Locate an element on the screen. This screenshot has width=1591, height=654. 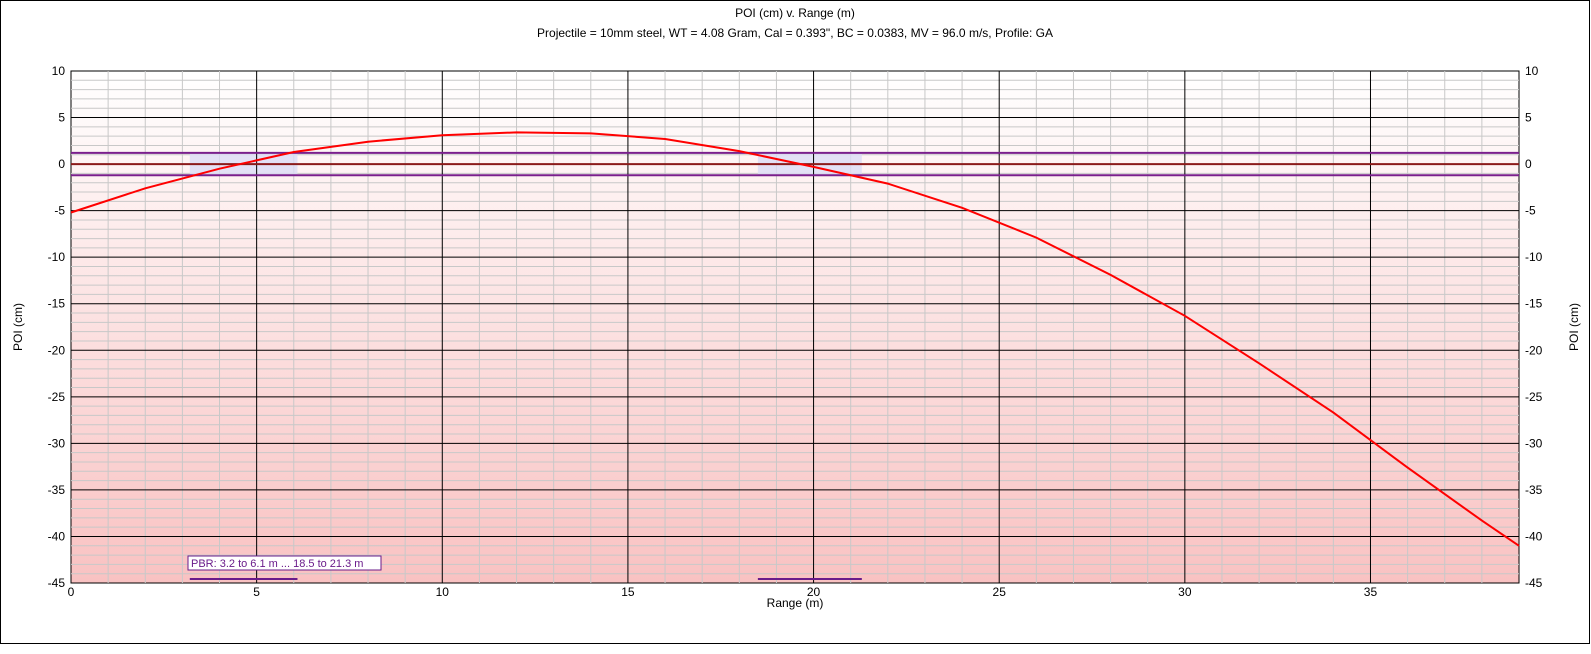
x-tick-label: 10 is located at coordinates (443, 592).